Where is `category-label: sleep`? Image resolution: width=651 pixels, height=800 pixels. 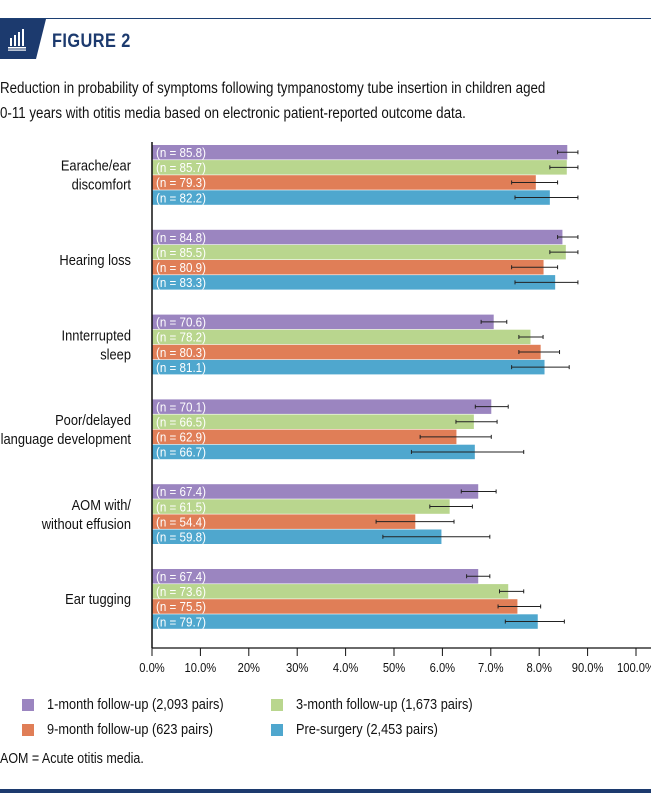
category-label: sleep is located at coordinates (115, 353).